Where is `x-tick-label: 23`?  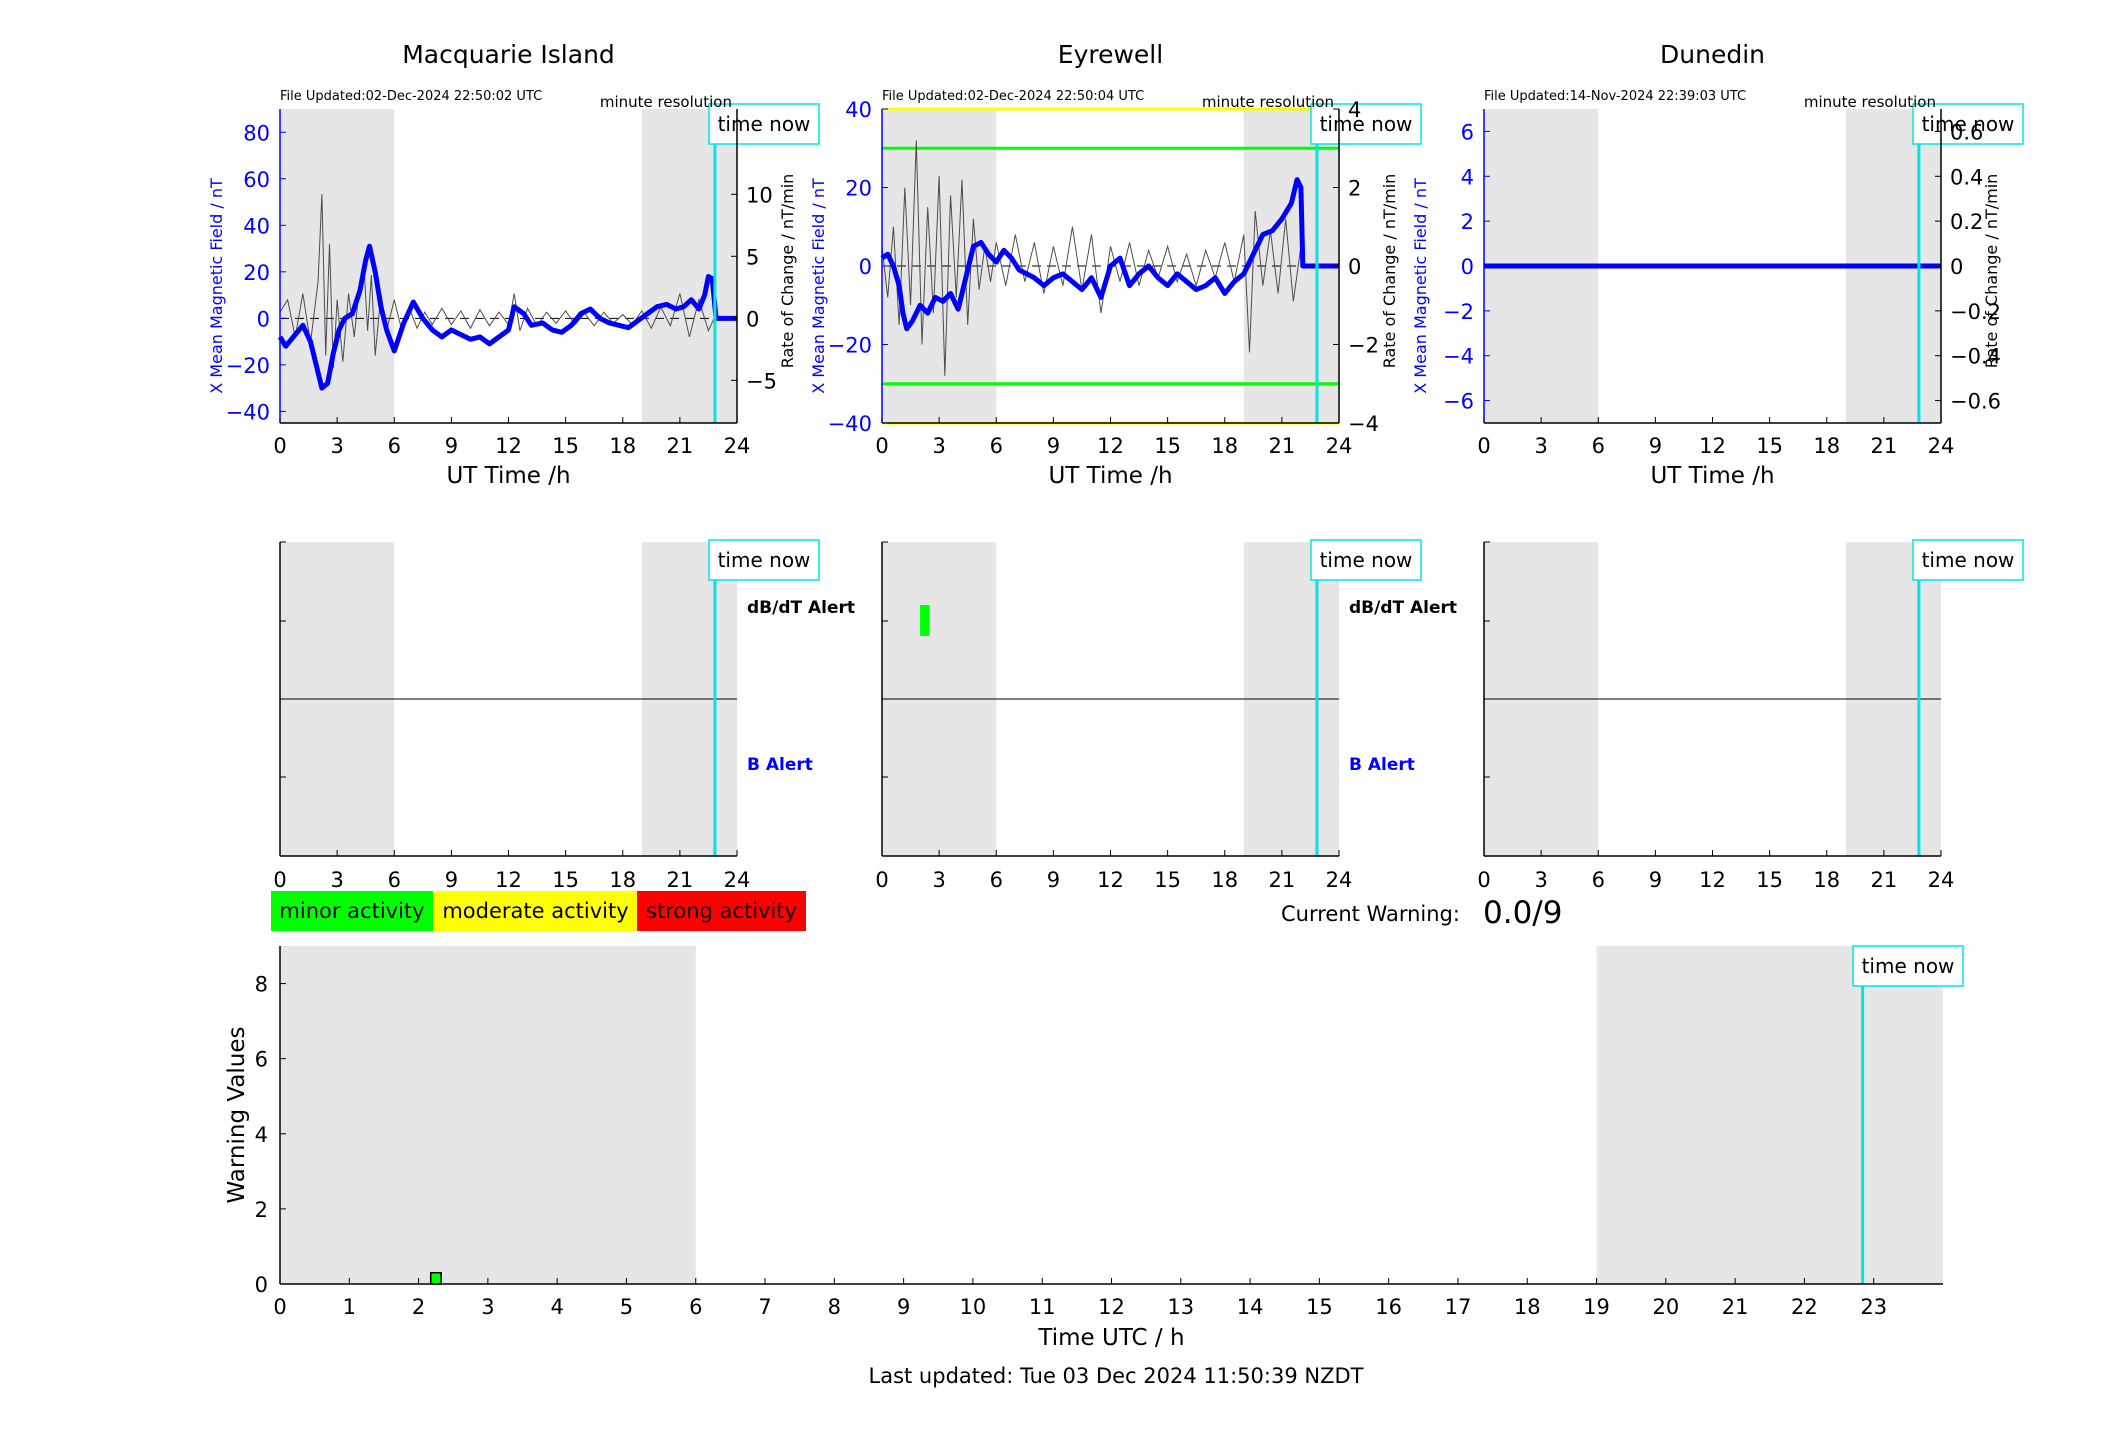
x-tick-label: 23 is located at coordinates (1873, 1307).